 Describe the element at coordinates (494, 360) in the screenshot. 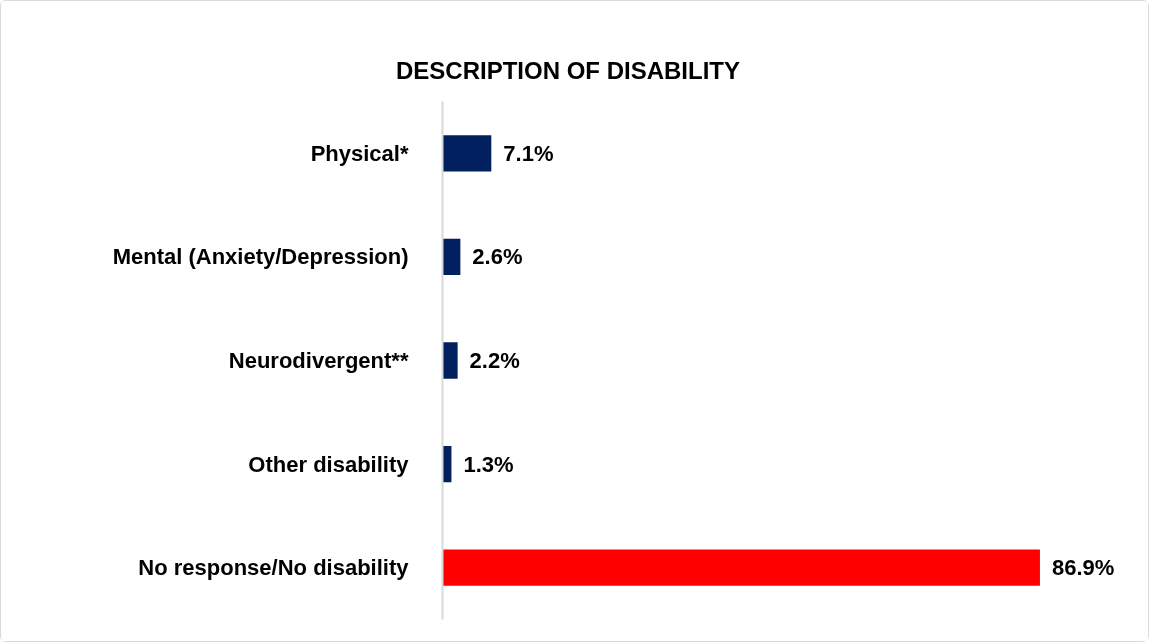

I see `data-label: 2.2%` at that location.